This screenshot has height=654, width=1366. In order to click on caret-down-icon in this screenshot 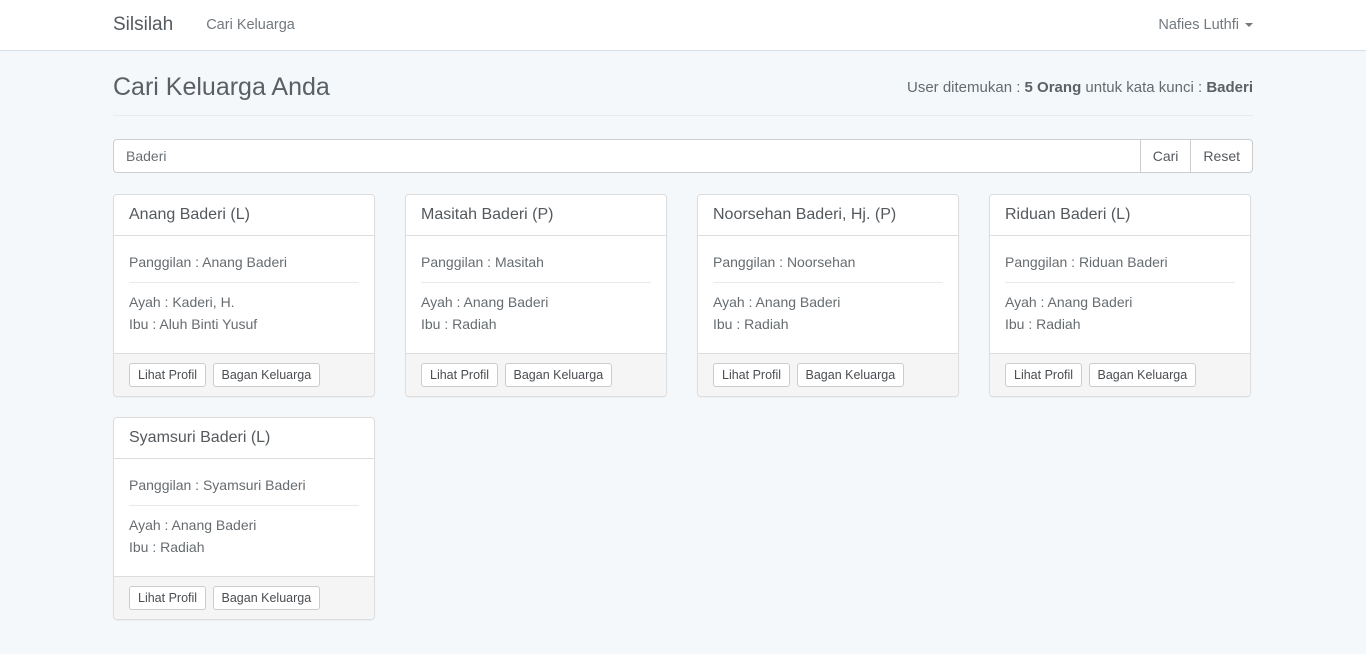, I will do `click(1249, 25)`.